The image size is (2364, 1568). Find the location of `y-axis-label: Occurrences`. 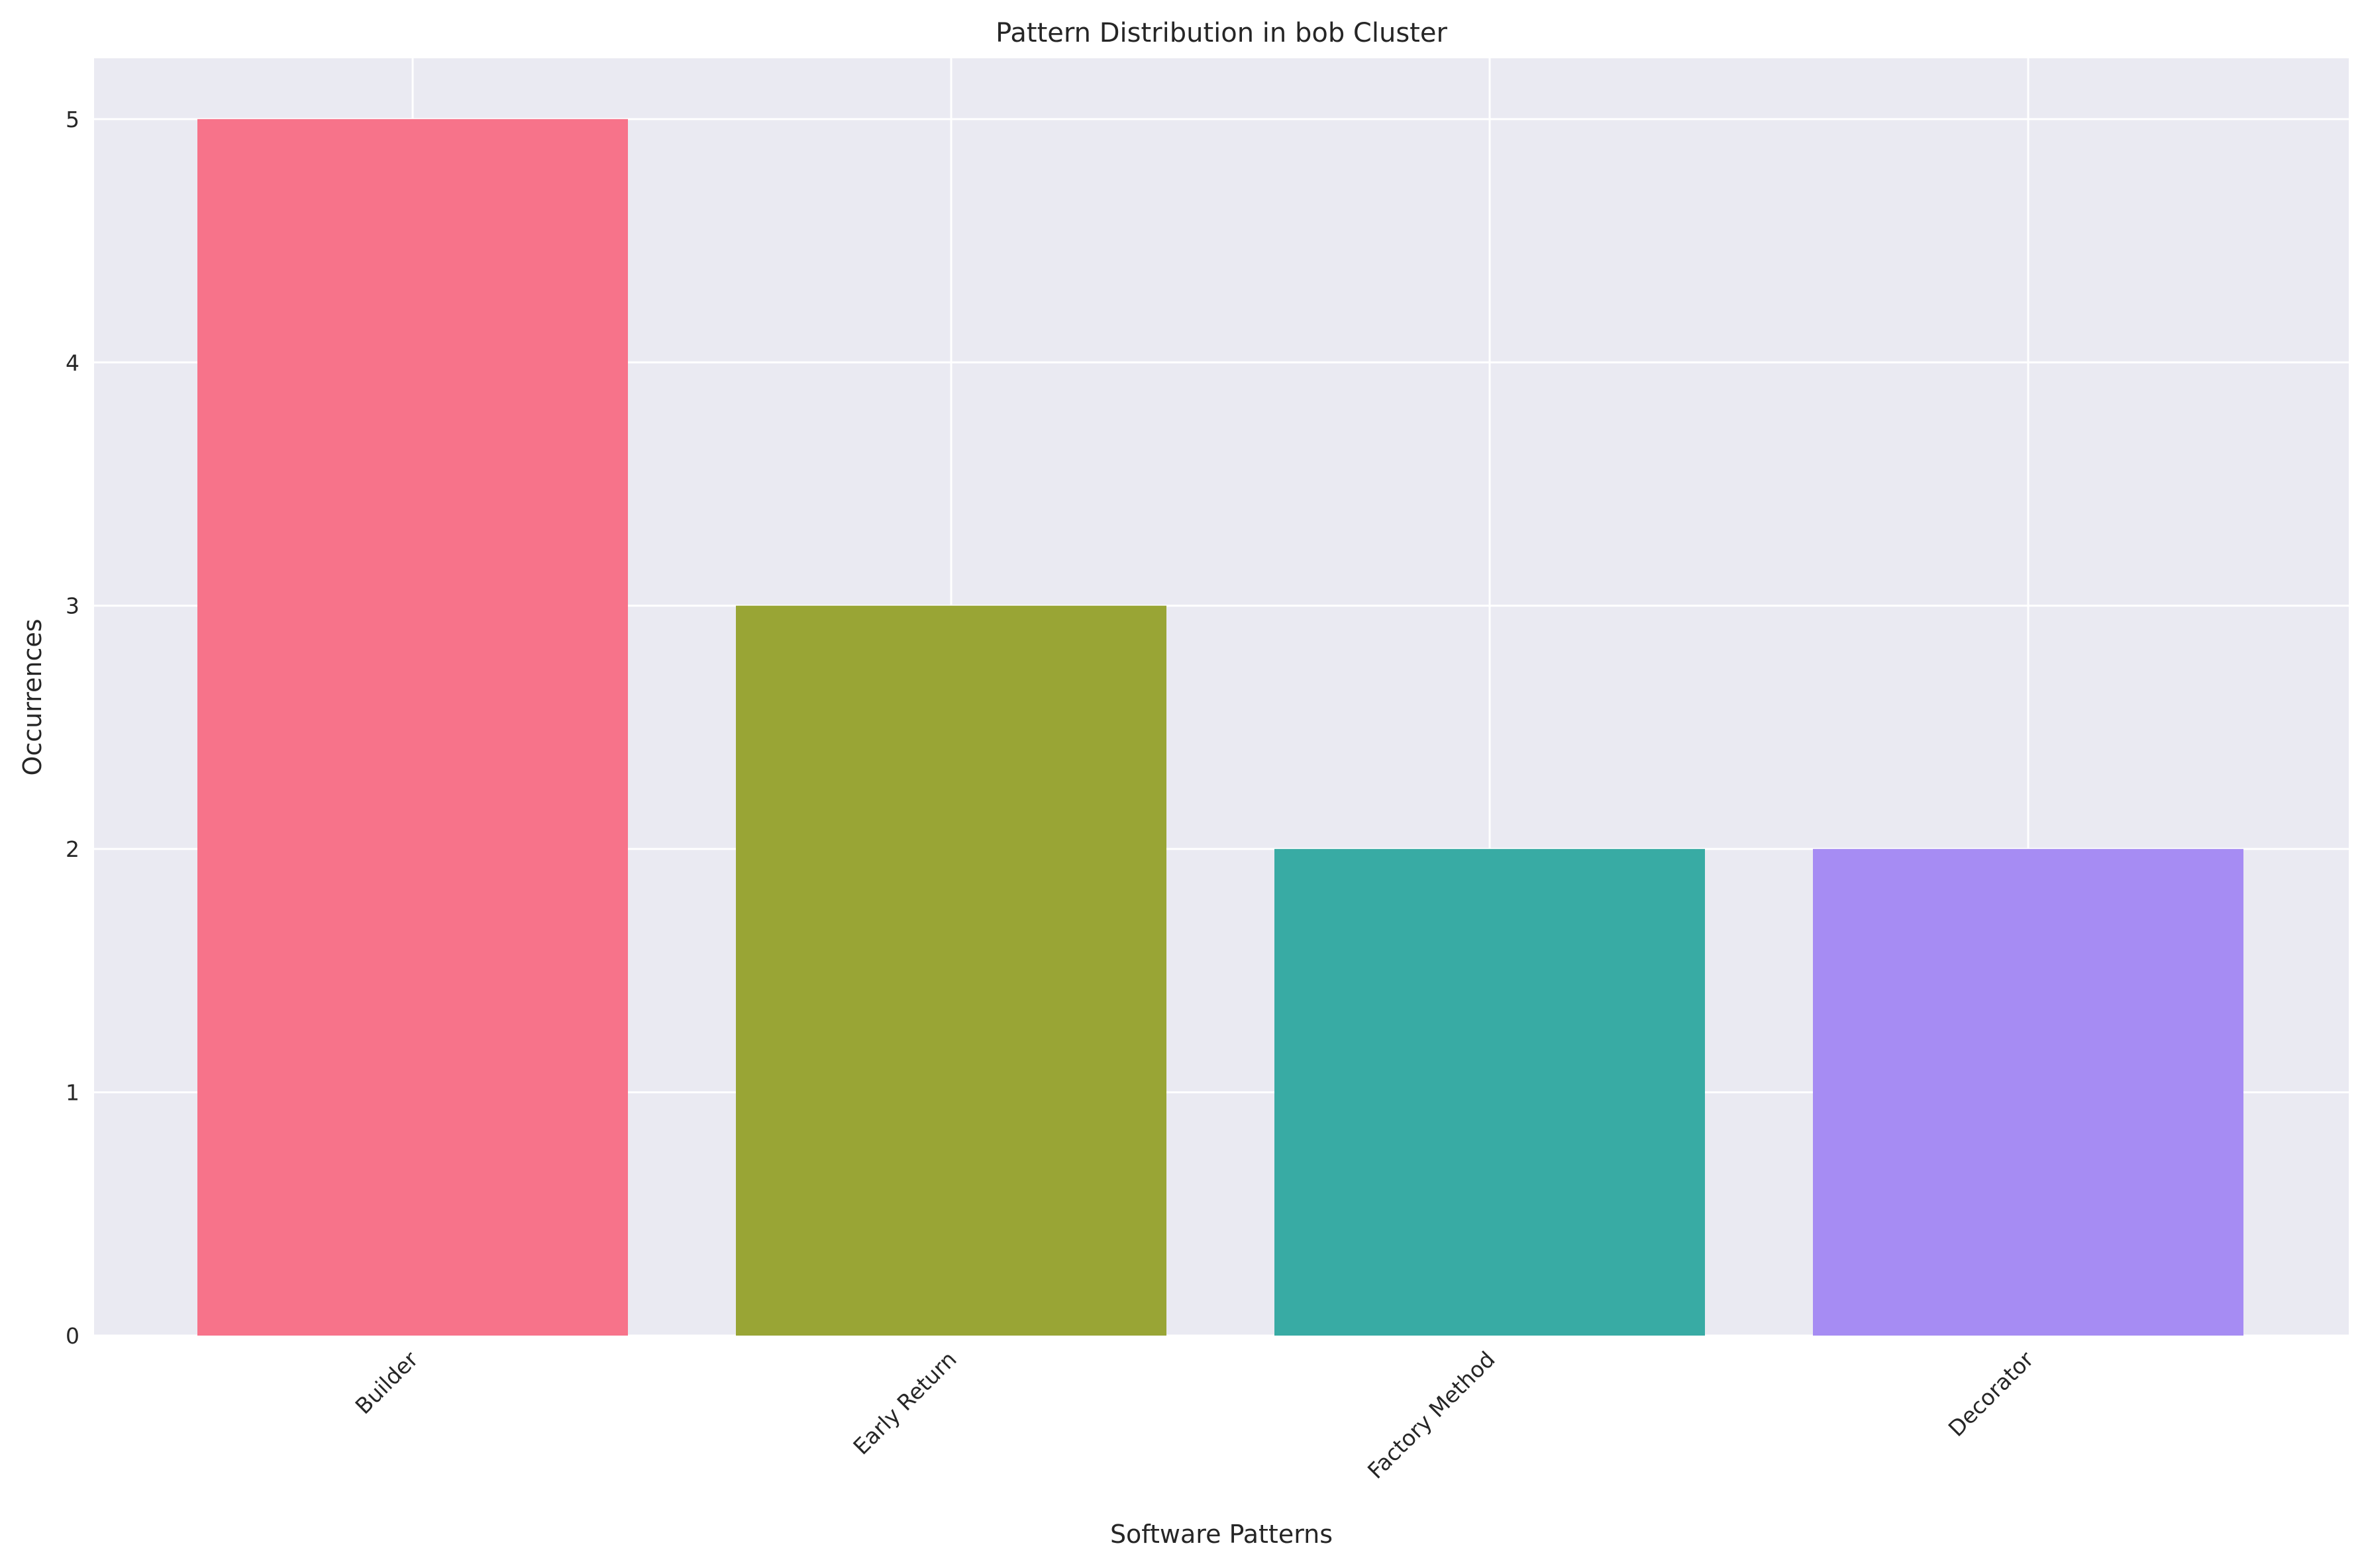

y-axis-label: Occurrences is located at coordinates (33, 696).